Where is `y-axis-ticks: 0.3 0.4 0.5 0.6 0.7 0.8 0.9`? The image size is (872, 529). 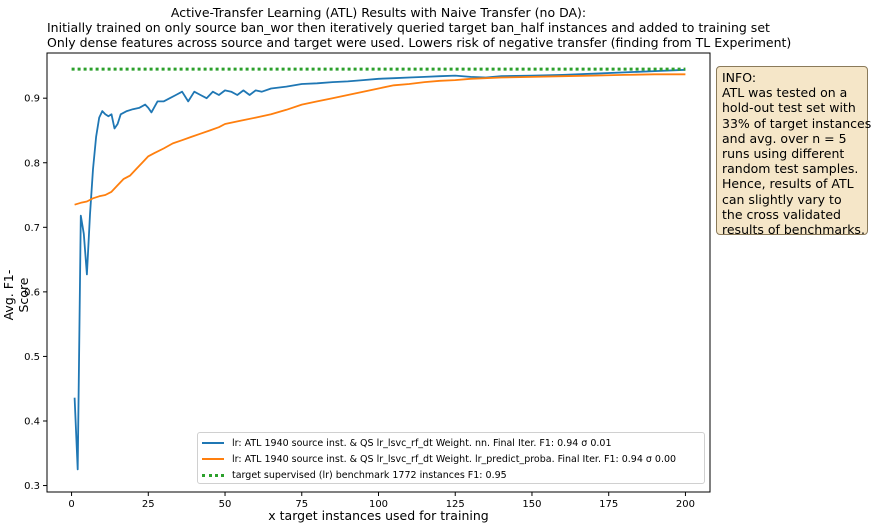 y-axis-ticks: 0.3 0.4 0.5 0.6 0.7 0.8 0.9 is located at coordinates (35, 293).